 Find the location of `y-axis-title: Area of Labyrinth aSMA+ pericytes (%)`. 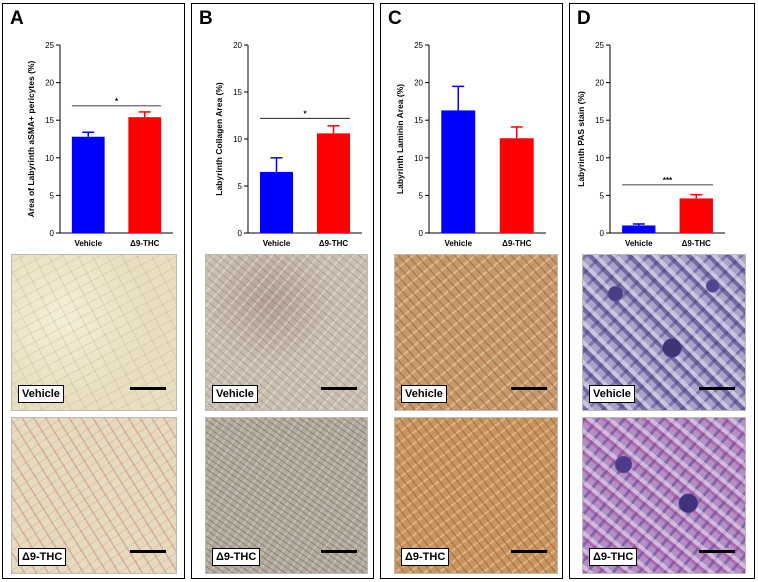

y-axis-title: Area of Labyrinth aSMA+ pericytes (%) is located at coordinates (31, 139).